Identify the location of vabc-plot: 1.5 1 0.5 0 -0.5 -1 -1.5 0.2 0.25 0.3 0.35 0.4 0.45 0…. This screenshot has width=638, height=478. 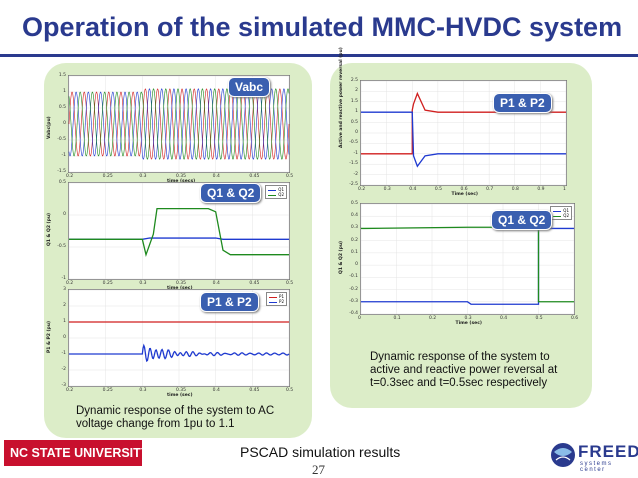
(170, 128).